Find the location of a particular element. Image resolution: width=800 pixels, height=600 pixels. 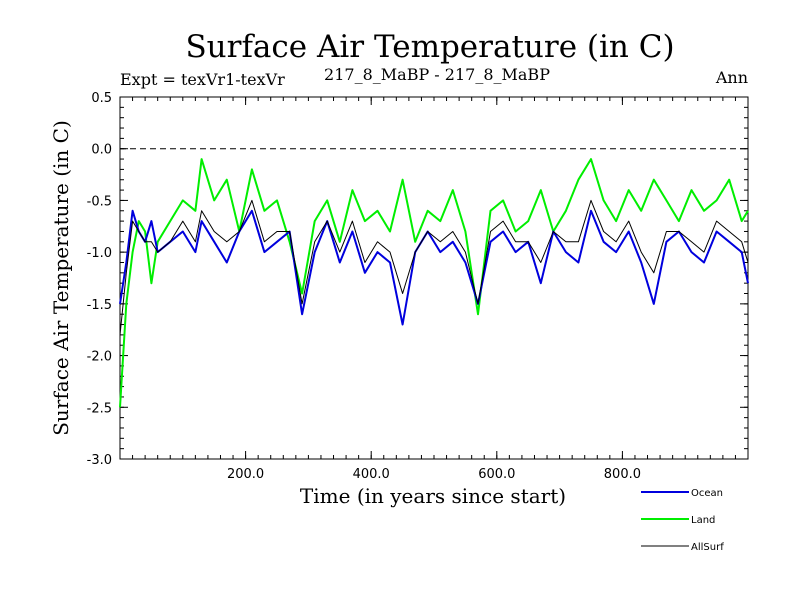

y-tick-label: -1.5 is located at coordinates (99, 305).